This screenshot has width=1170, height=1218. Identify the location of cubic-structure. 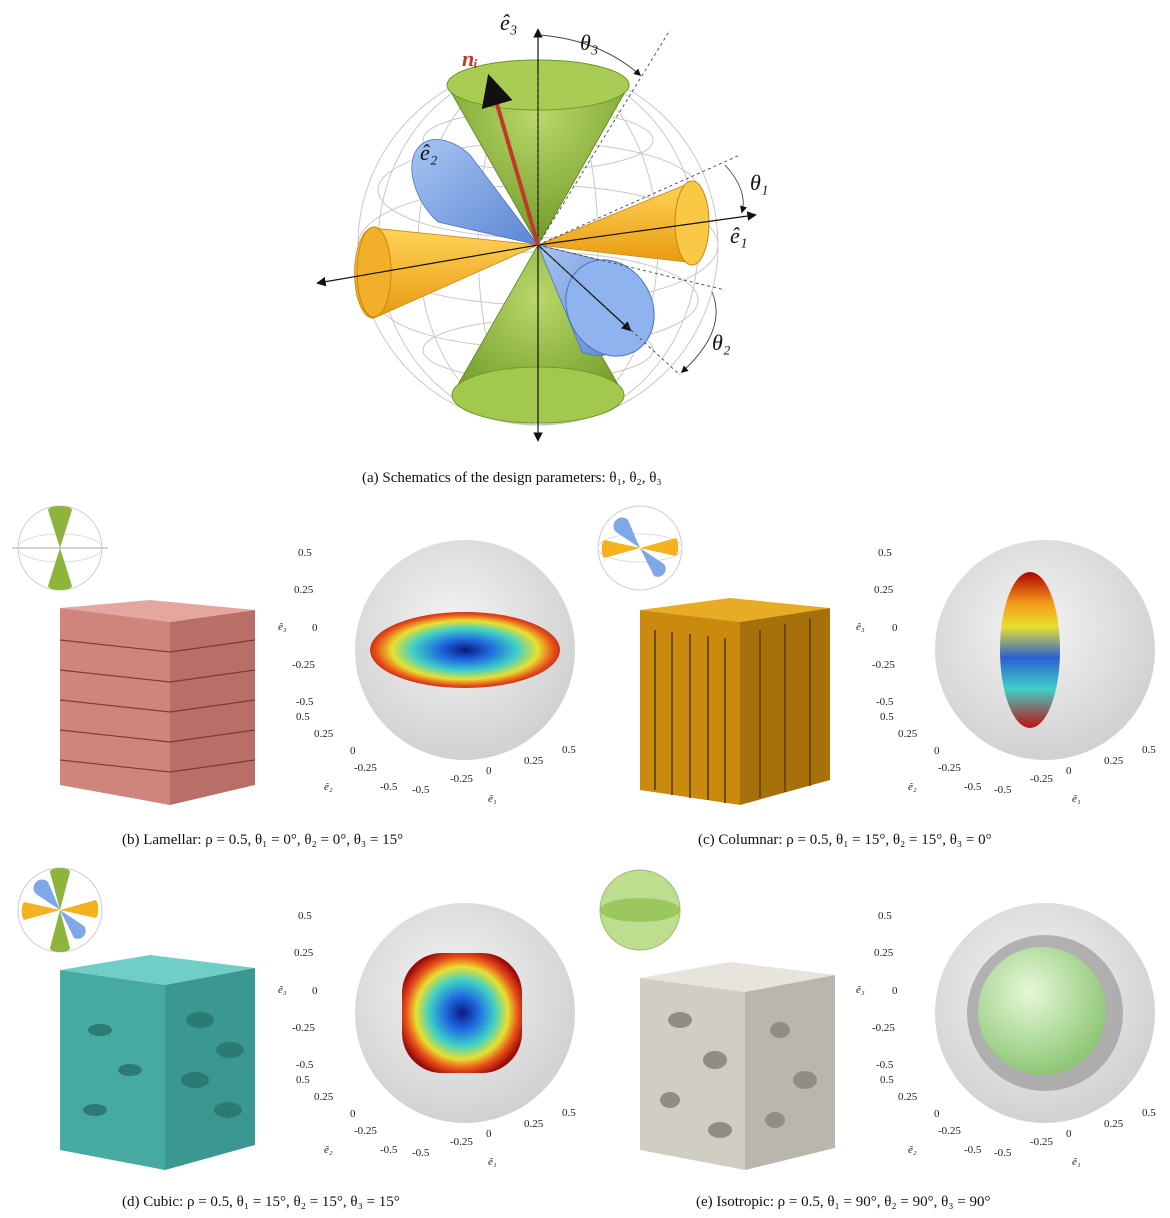
(157, 1062).